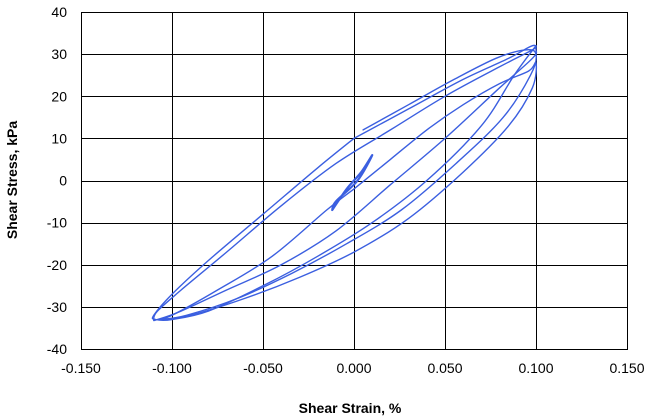  Describe the element at coordinates (59, 96) in the screenshot. I see `y-tick-label: 20` at that location.